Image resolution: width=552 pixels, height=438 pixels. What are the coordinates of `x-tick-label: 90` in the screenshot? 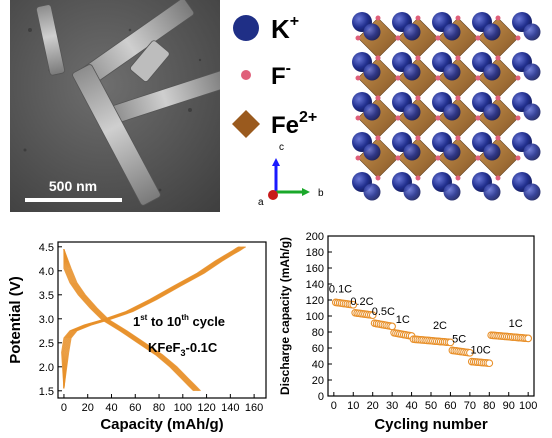 It's located at (509, 406).